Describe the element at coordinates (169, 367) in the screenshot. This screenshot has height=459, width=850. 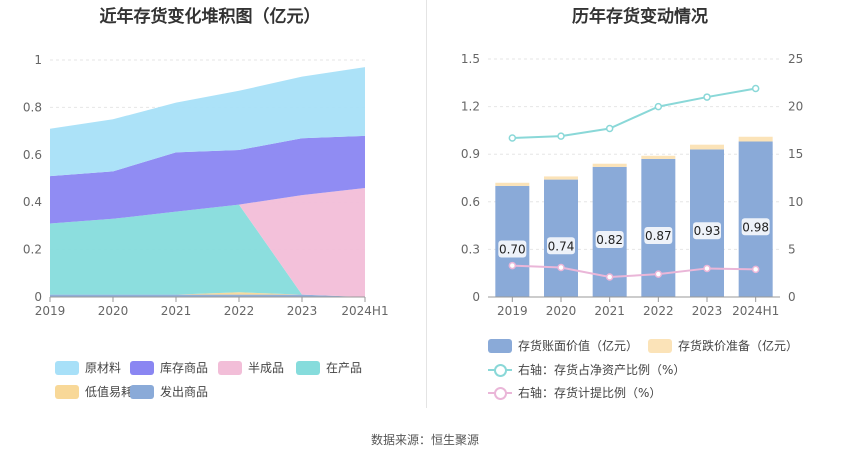
I see `legend-item: 库存商品` at that location.